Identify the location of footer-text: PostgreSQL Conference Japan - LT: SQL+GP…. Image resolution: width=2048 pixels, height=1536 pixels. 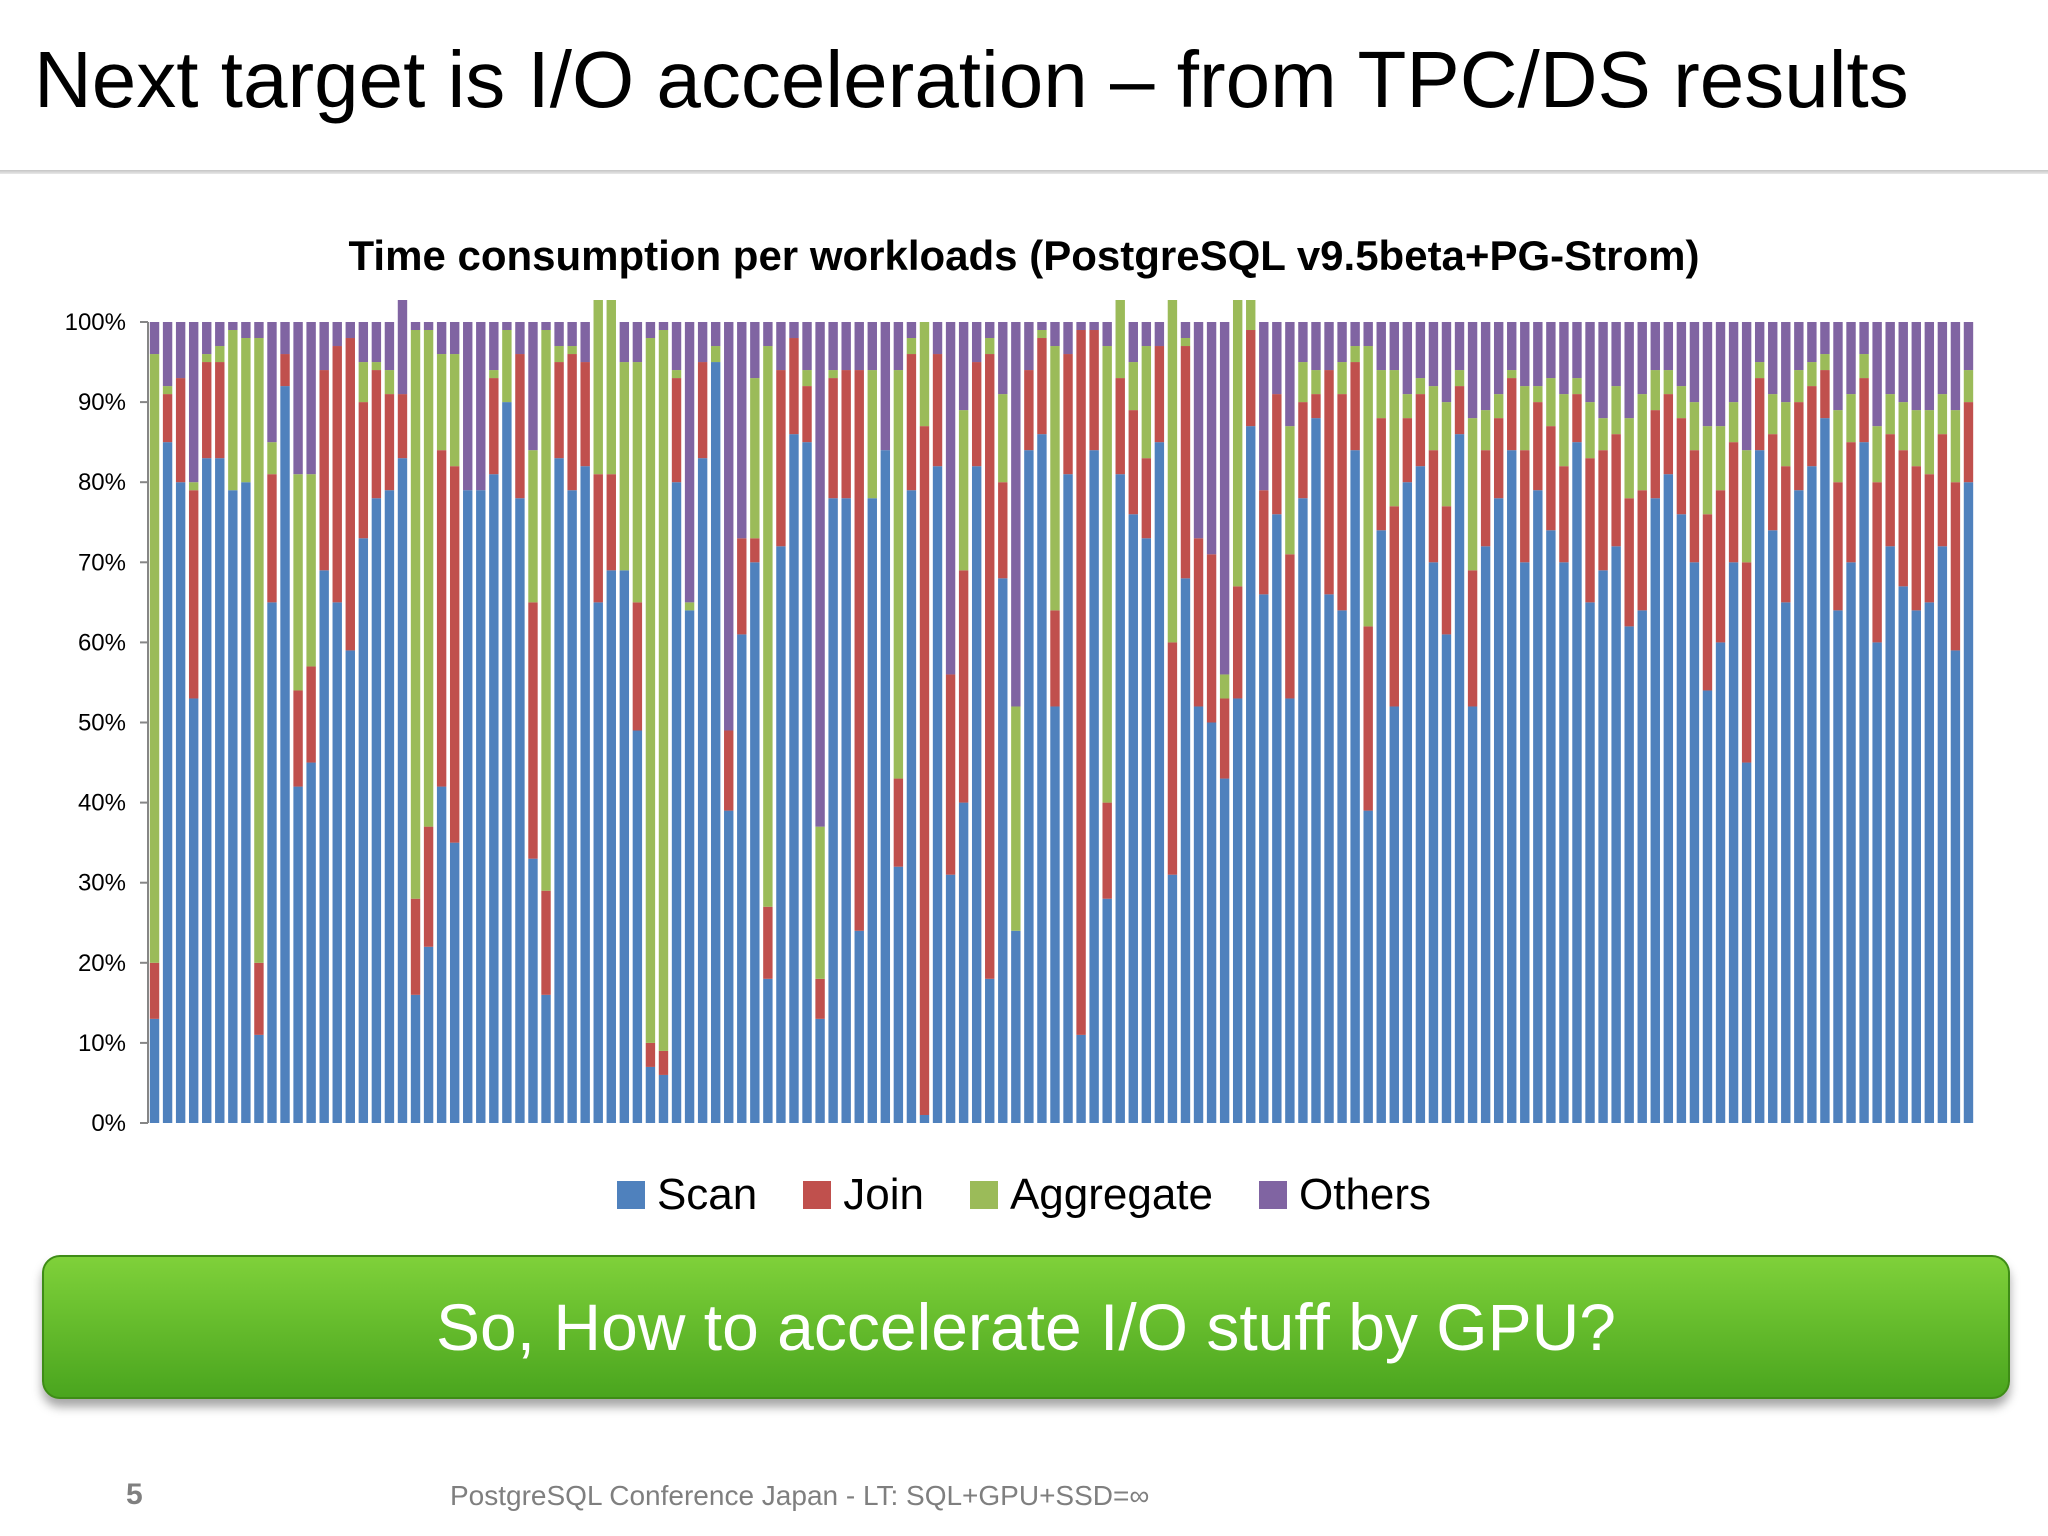
(800, 1495).